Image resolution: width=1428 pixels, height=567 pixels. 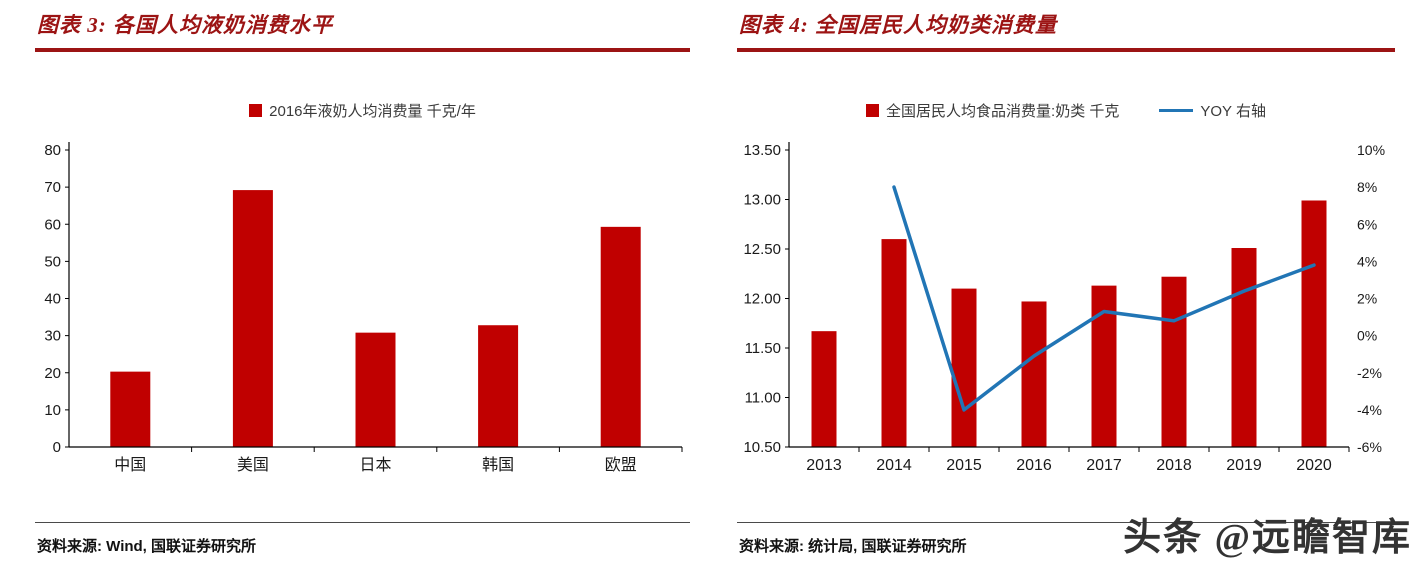 I want to click on y-tick-label: 80, so click(x=52, y=150).